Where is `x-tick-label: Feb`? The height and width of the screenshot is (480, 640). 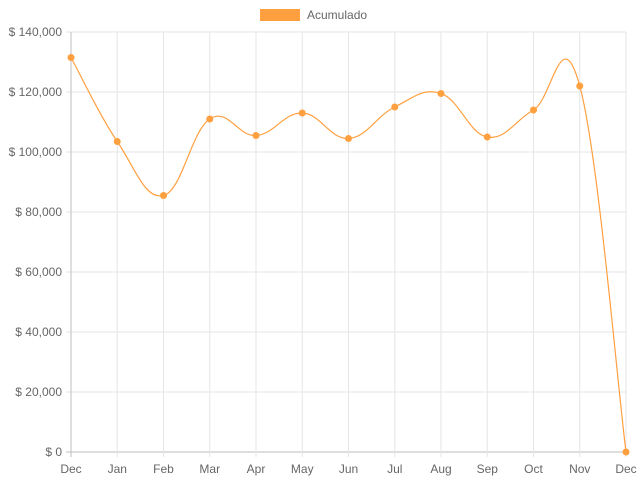
x-tick-label: Feb is located at coordinates (163, 469).